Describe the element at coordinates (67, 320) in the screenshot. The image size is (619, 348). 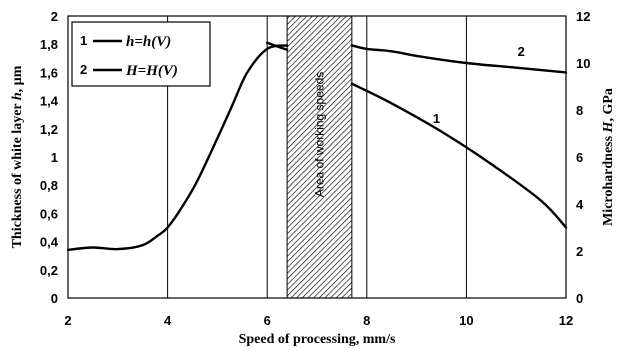
I see `x-tick-label-0: 2` at that location.